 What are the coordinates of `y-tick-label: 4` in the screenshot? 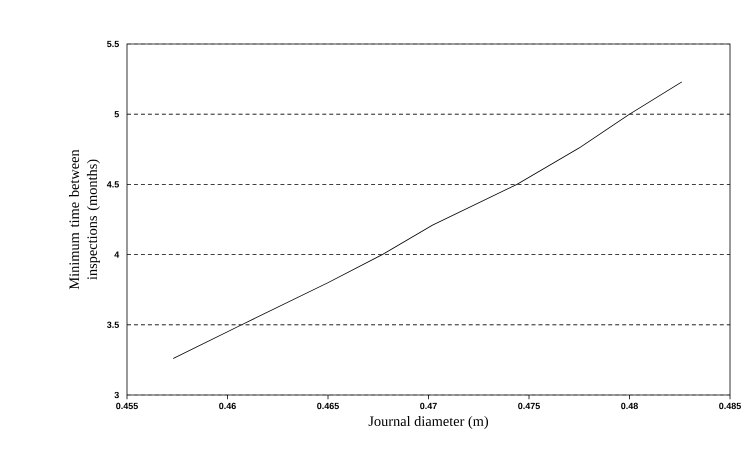 It's located at (117, 255).